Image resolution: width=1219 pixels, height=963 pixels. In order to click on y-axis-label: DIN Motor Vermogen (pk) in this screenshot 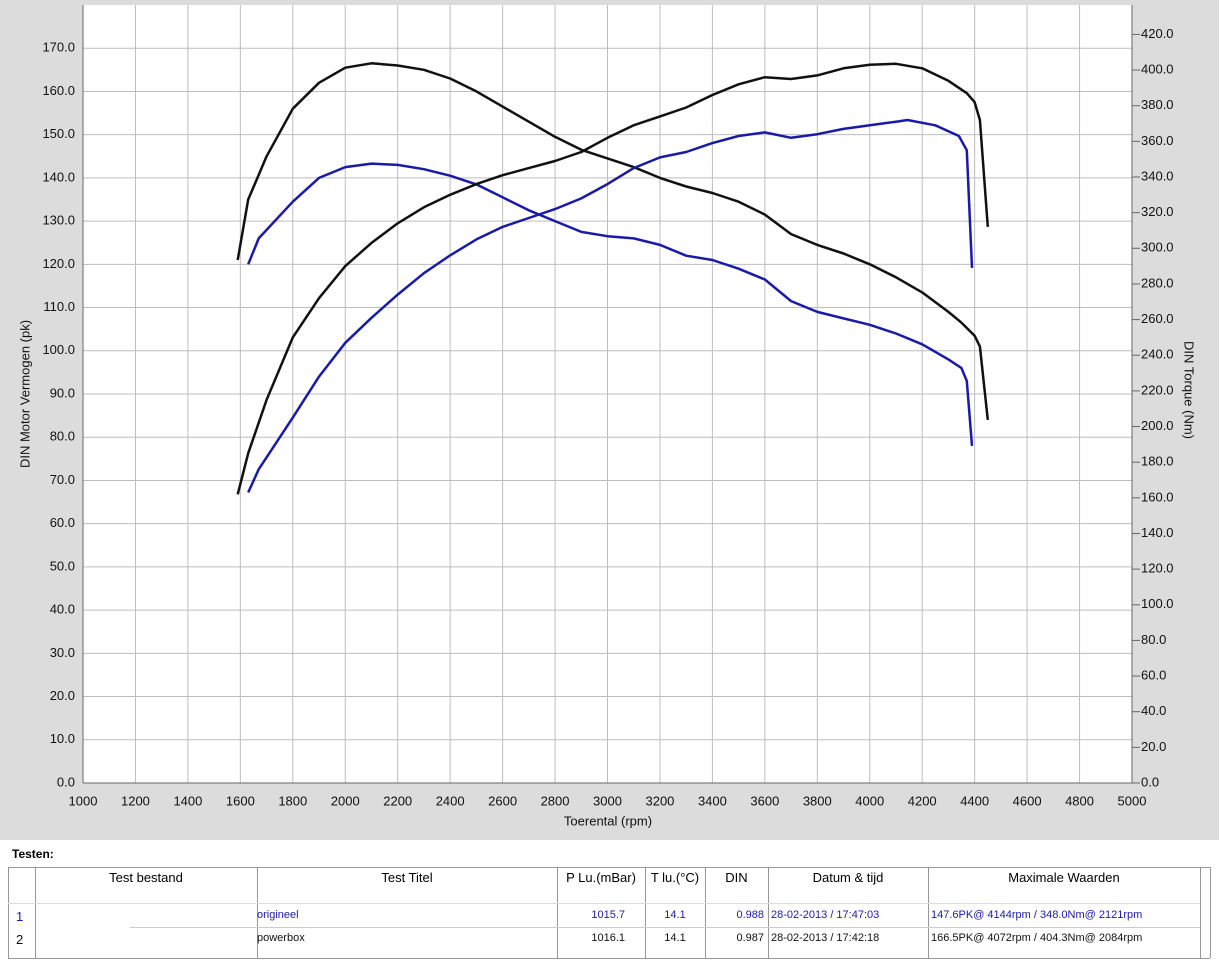, I will do `click(24, 394)`.